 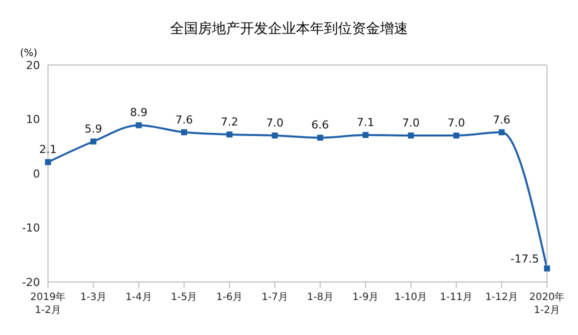 I want to click on y-tick-label: 20, so click(x=33, y=65).